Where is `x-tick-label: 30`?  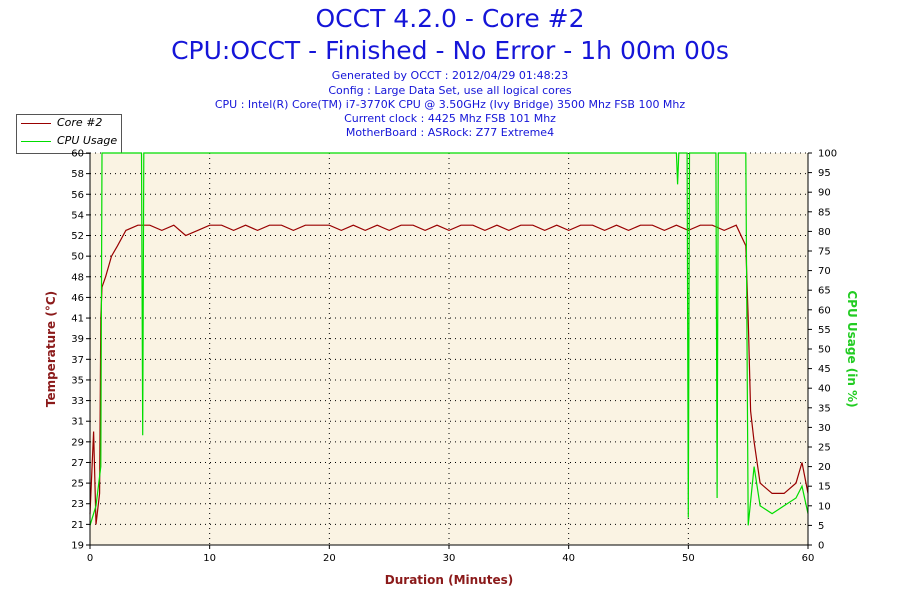 x-tick-label: 30 is located at coordinates (449, 558).